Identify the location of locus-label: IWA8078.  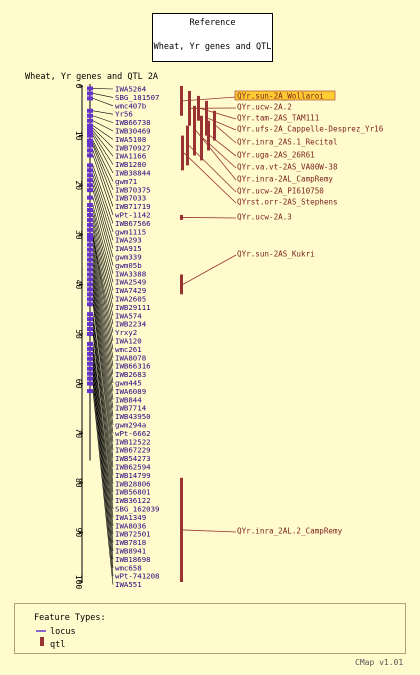
(130, 357).